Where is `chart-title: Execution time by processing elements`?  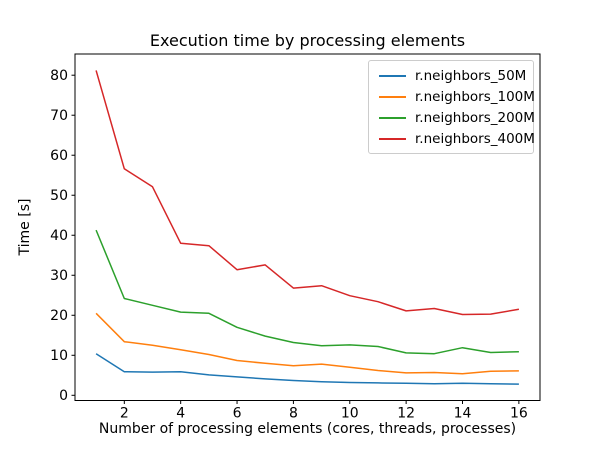
chart-title: Execution time by processing elements is located at coordinates (307, 40).